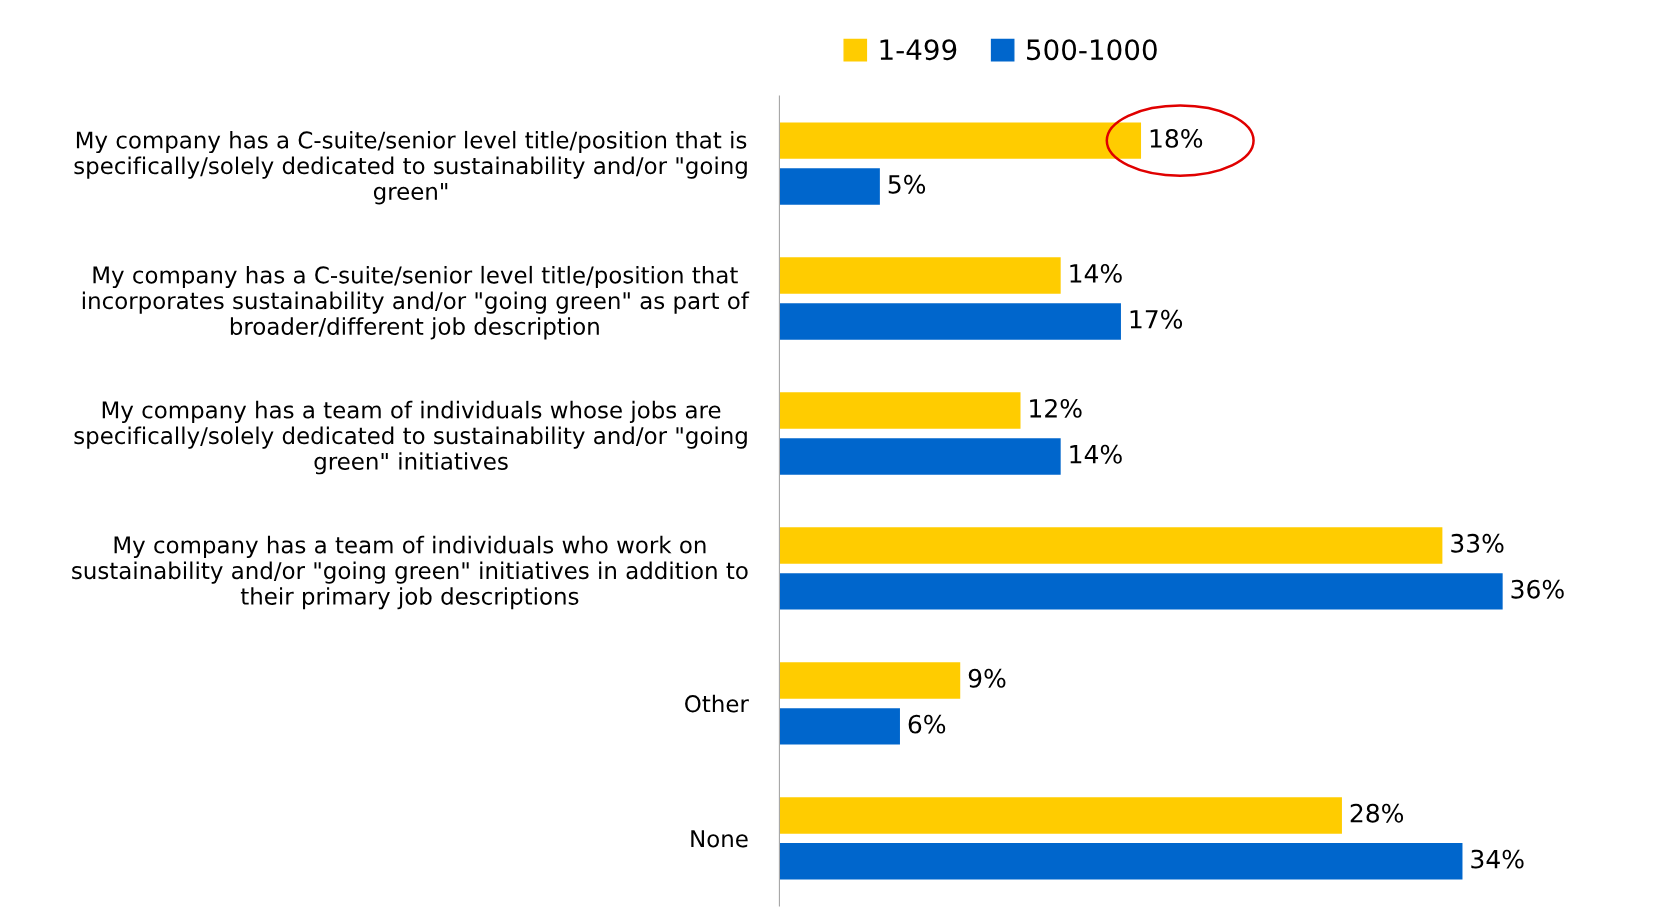 This screenshot has height=915, width=1669. Describe the element at coordinates (416, 302) in the screenshot. I see `y-tick-label: My company has a C-suite/senior level title/position that incorporates sustainability and/or "going green" as part of broader/different job description` at that location.